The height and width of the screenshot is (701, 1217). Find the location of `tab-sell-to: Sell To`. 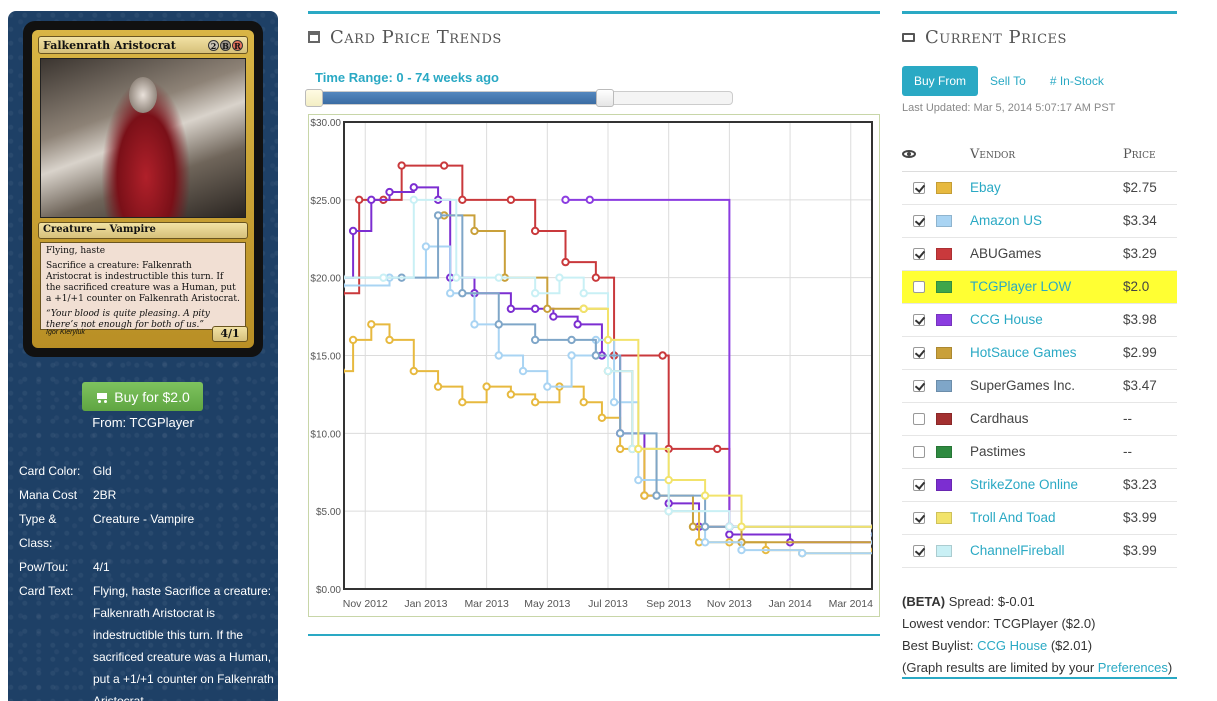

tab-sell-to: Sell To is located at coordinates (1008, 81).